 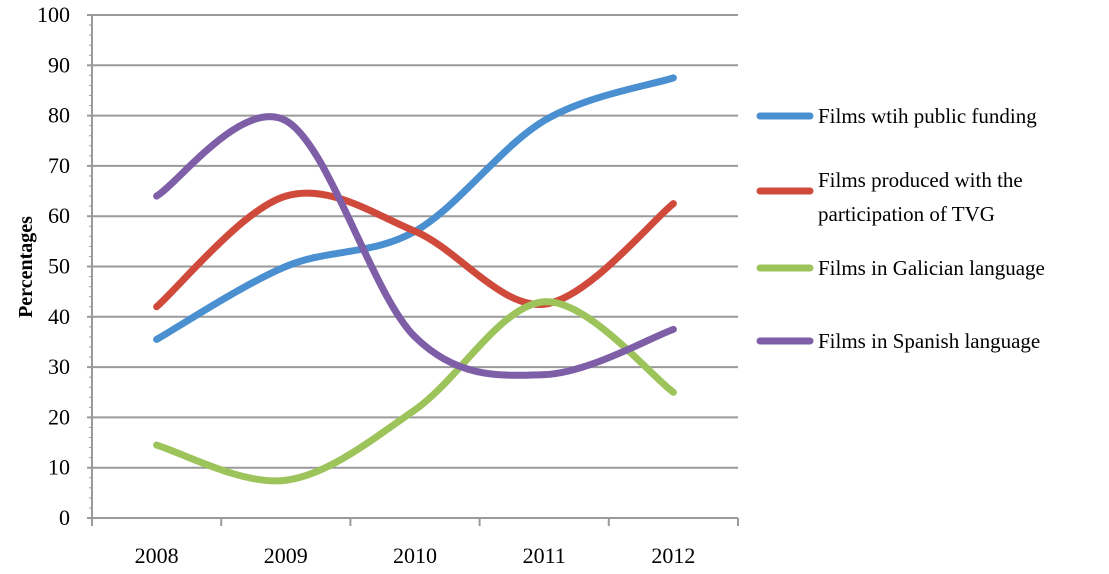 What do you see at coordinates (59, 467) in the screenshot?
I see `y-tick-label: 10` at bounding box center [59, 467].